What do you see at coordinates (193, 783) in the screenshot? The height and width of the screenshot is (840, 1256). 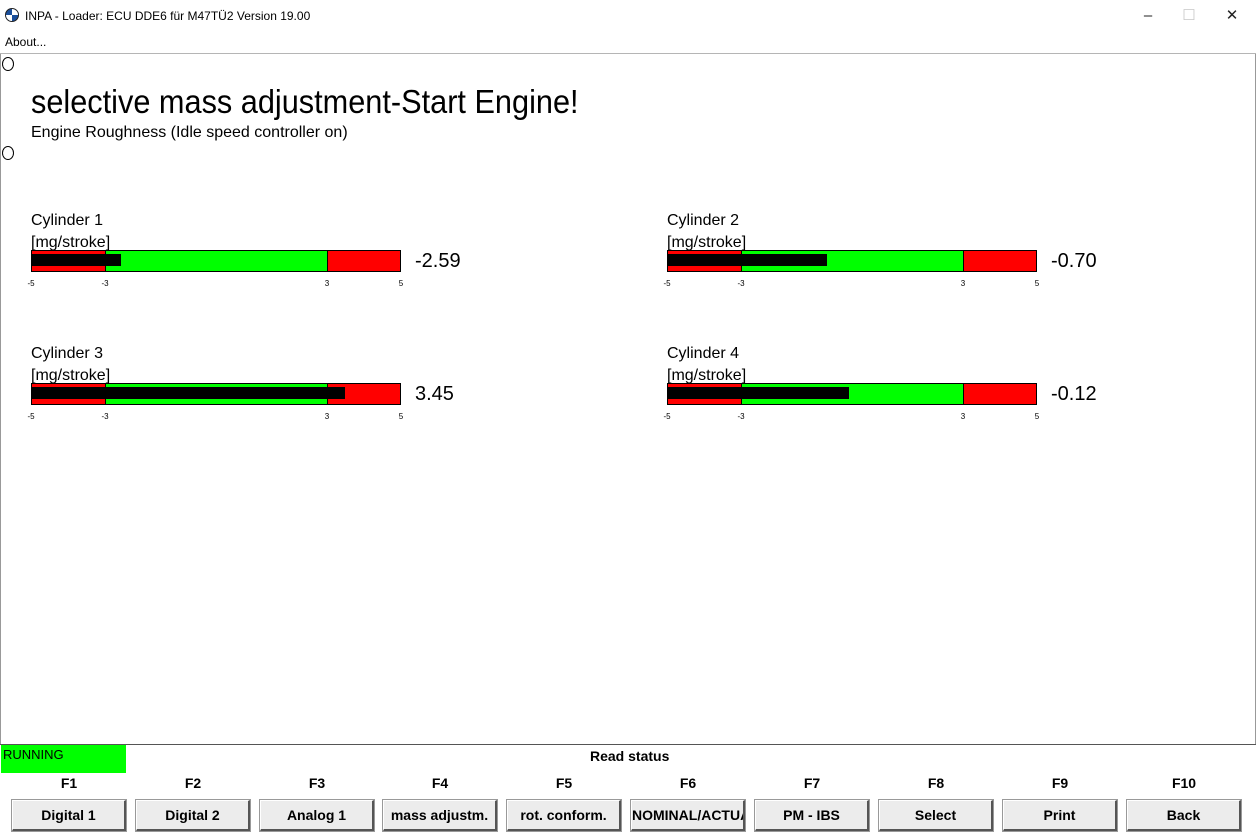 I see `function-key-label-f2: F2` at bounding box center [193, 783].